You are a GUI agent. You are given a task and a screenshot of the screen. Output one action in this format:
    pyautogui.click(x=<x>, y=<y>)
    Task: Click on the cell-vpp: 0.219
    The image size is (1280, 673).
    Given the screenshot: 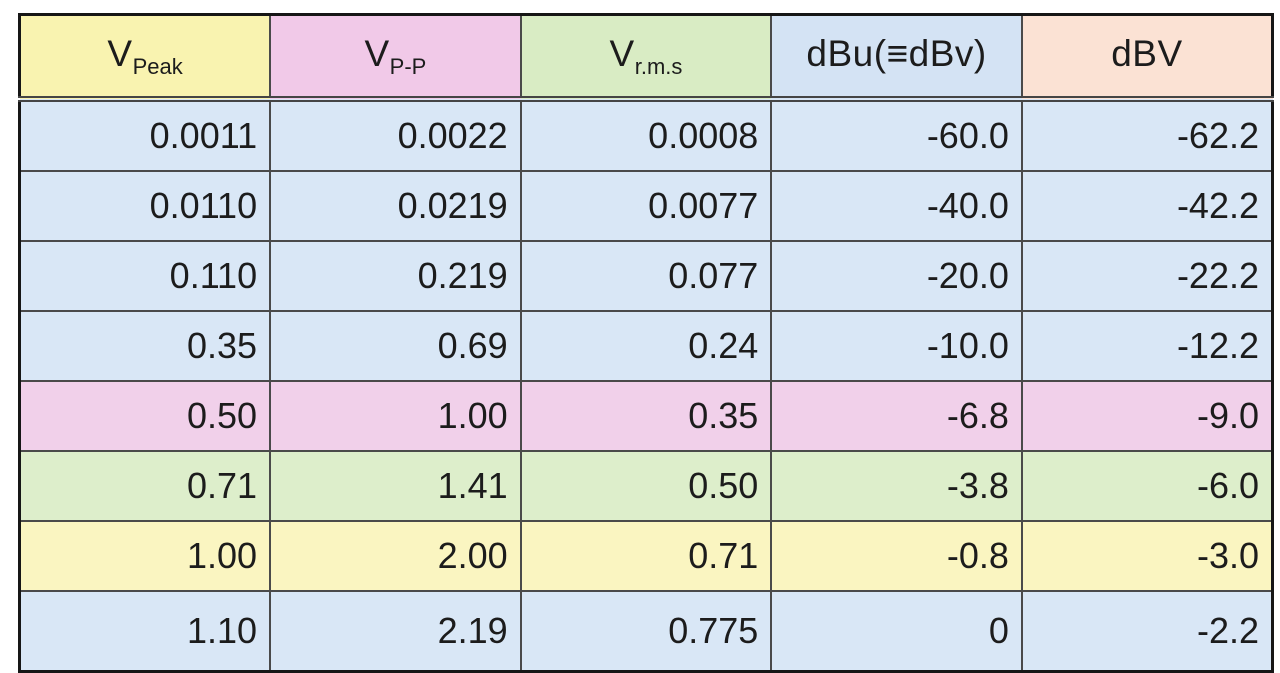 What is the action you would take?
    pyautogui.click(x=395, y=276)
    